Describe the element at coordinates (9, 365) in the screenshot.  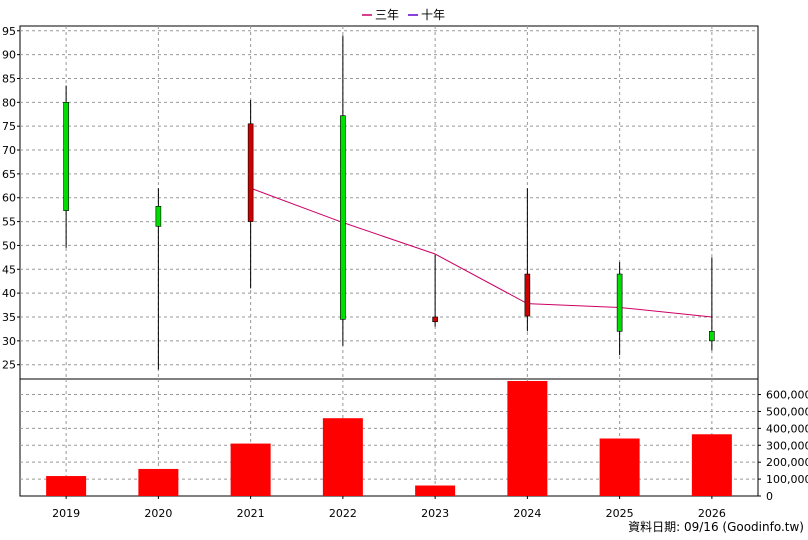
I see `price-tick-label: 25` at that location.